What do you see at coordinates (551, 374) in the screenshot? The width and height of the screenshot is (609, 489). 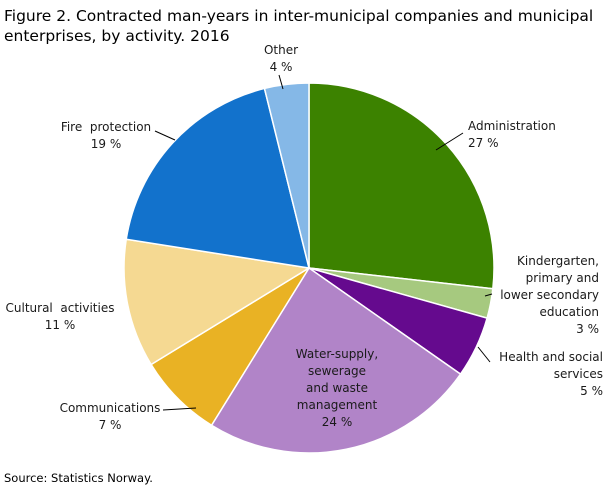 I see `slice-label-health-and-social-services: Health and social services 5 %` at bounding box center [551, 374].